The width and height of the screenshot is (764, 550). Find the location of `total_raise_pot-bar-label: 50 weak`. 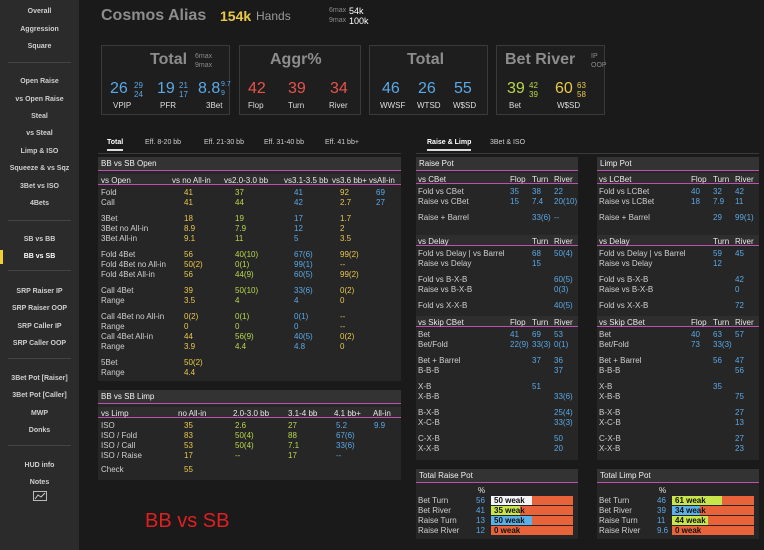

total_raise_pot-bar-label: 50 weak is located at coordinates (509, 520).